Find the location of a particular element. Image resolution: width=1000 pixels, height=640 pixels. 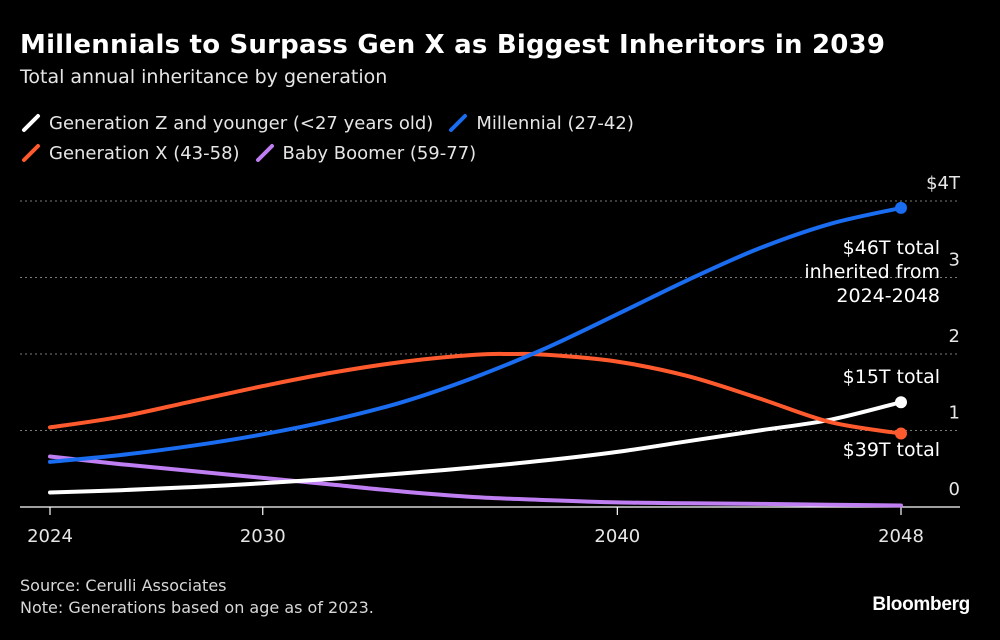

series-baby-boomer-line is located at coordinates (475, 481).